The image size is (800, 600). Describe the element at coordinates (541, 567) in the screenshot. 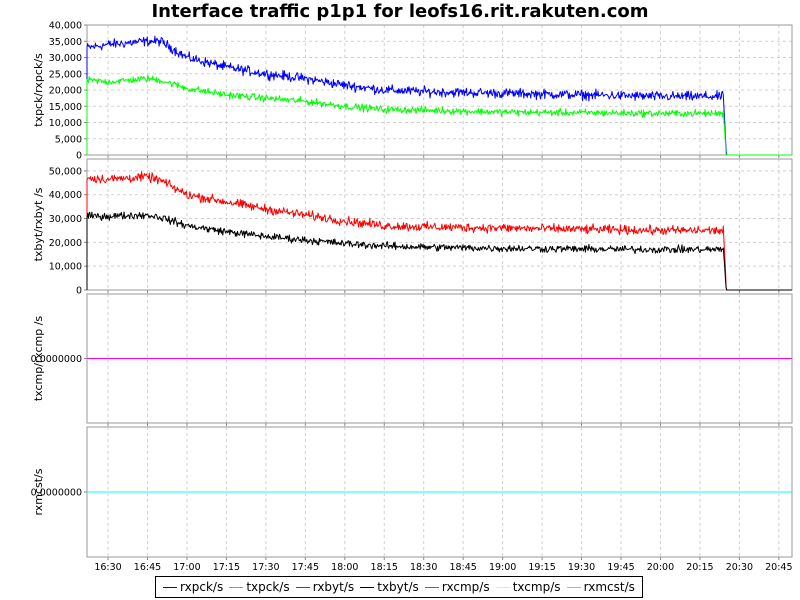

I see `x-tick-label: 19:15` at that location.